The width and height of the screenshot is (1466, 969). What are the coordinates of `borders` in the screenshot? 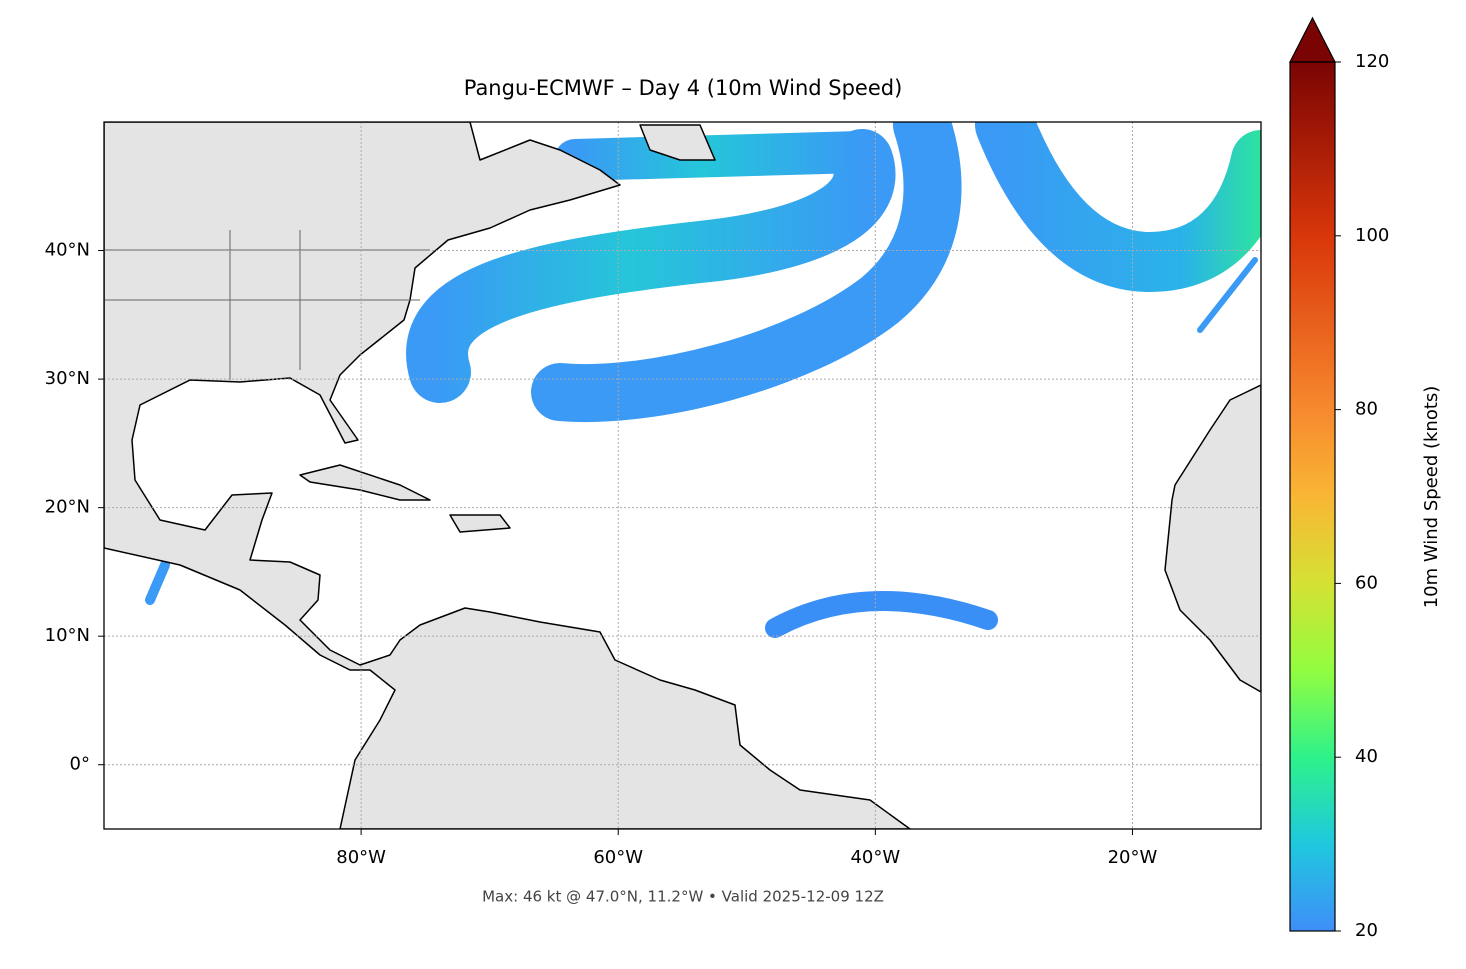 It's located at (267, 305).